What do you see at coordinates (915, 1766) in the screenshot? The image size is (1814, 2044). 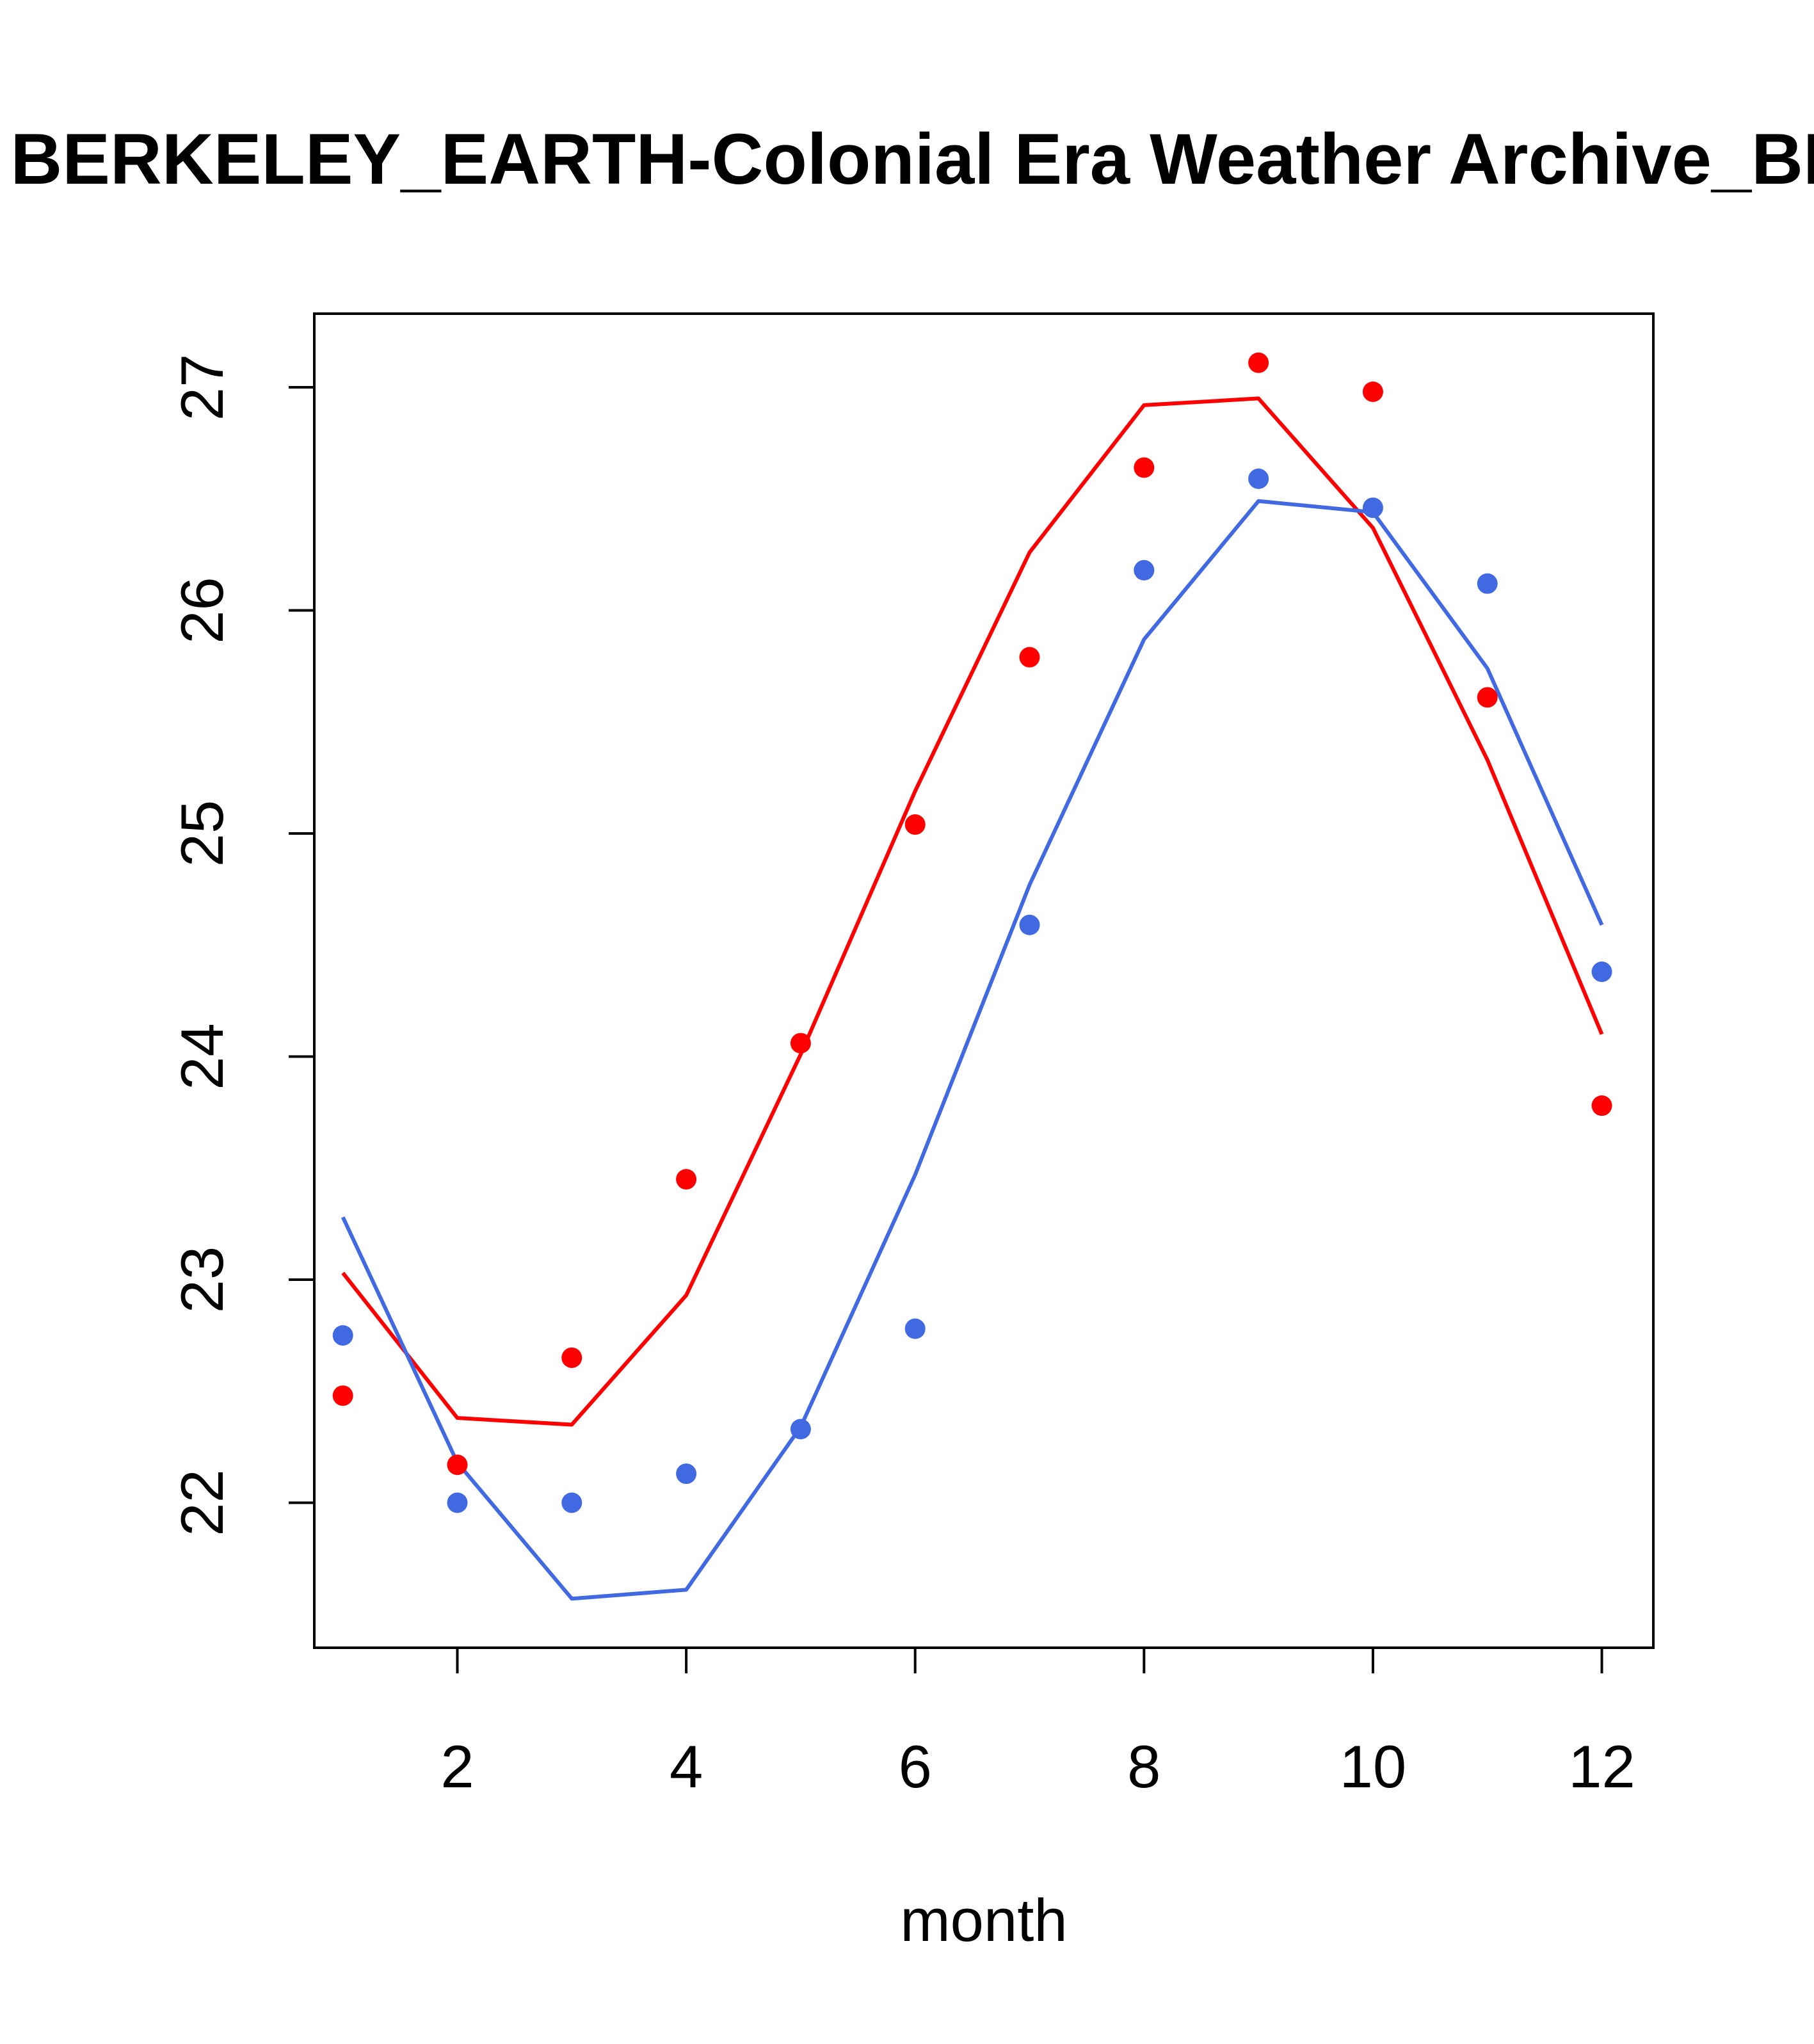 I see `x-tick-label: 6` at bounding box center [915, 1766].